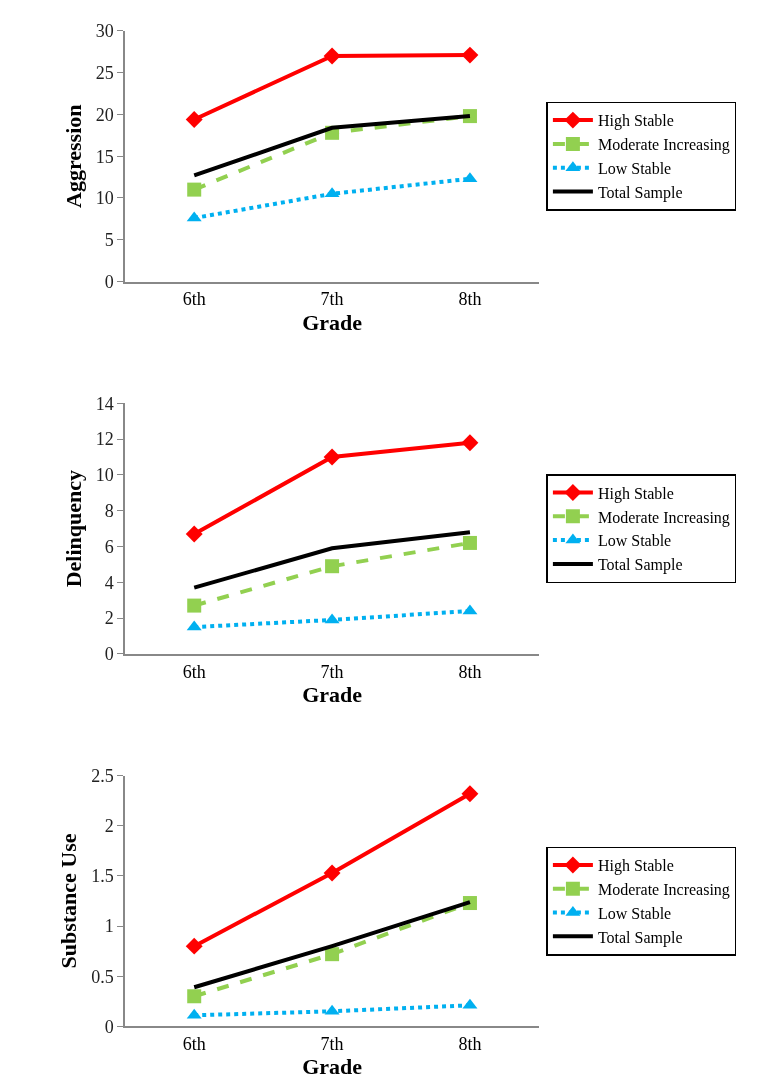 This screenshot has width=777, height=1089. Describe the element at coordinates (109, 511) in the screenshot. I see `y-tick-label: 8` at that location.